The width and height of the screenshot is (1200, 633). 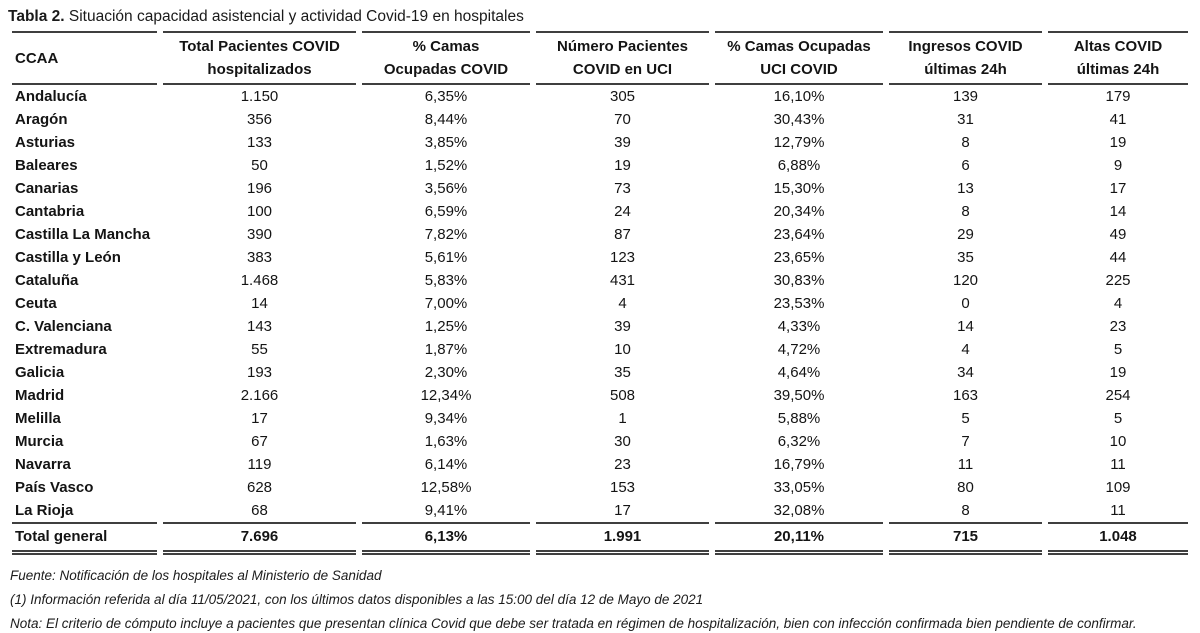 I want to click on value-cell: 628, so click(x=259, y=487).